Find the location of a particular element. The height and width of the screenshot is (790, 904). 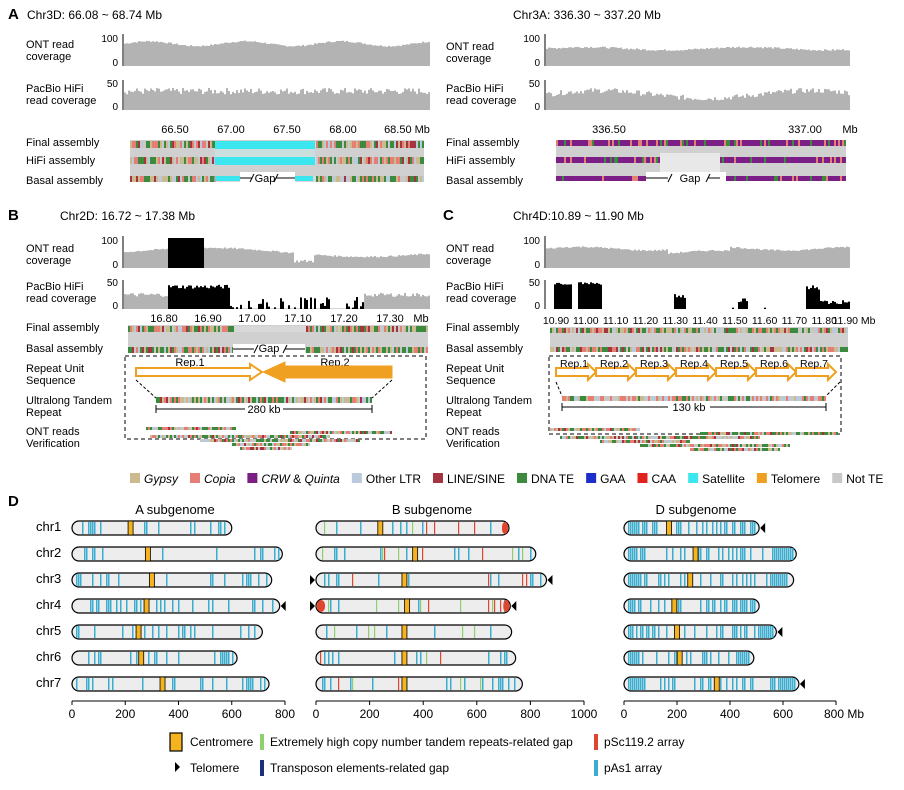

tick-label: 50 is located at coordinates (113, 84).